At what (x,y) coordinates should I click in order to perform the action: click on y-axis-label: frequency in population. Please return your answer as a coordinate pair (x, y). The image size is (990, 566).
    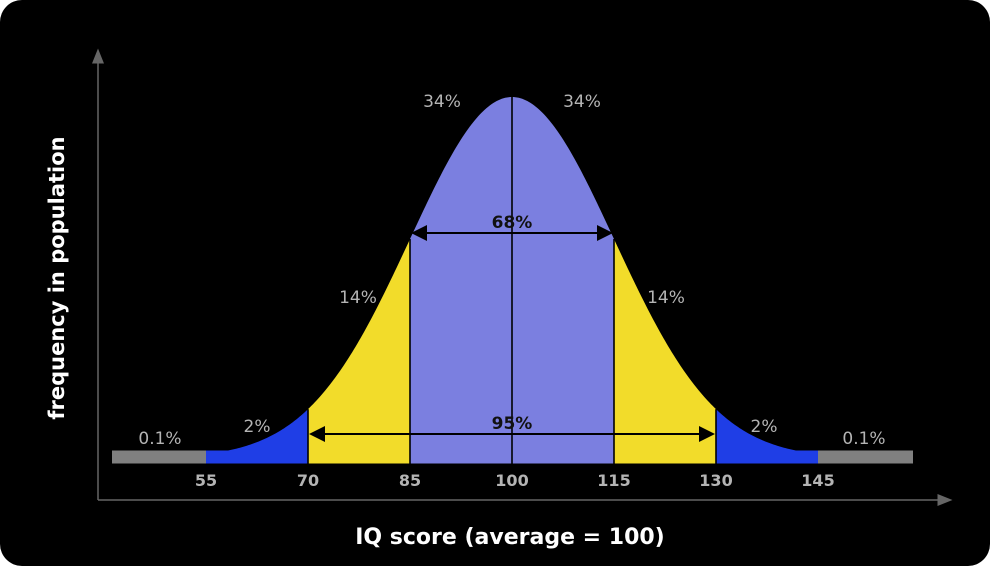
    Looking at the image, I should click on (57, 277).